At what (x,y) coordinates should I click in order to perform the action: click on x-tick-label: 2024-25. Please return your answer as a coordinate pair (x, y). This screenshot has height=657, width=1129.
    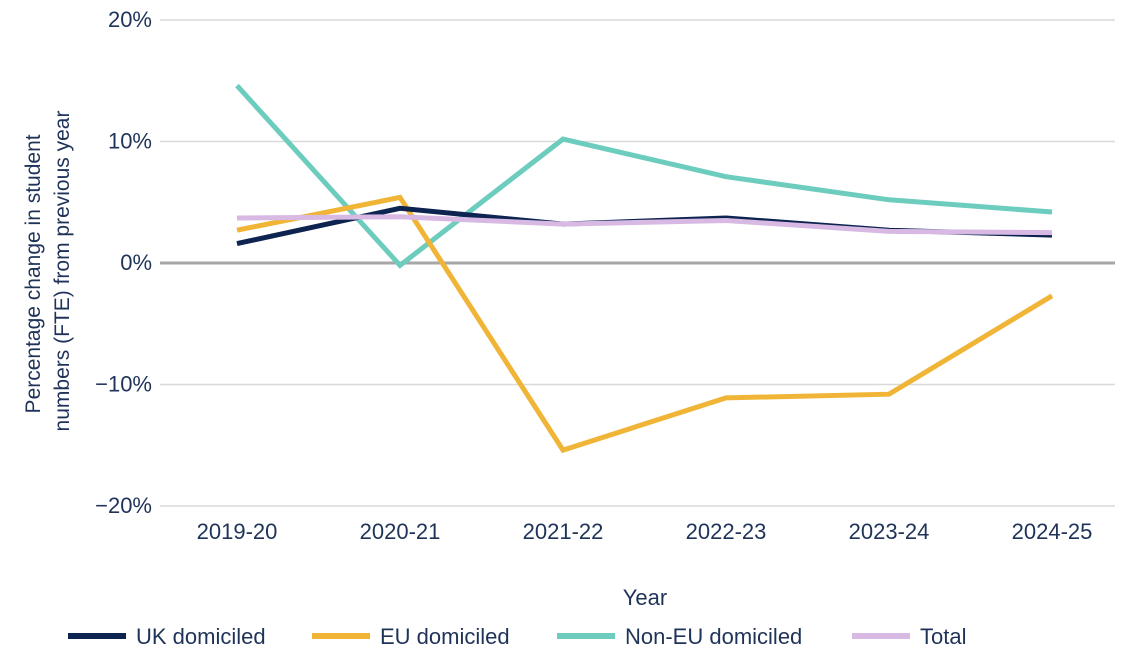
    Looking at the image, I should click on (1052, 531).